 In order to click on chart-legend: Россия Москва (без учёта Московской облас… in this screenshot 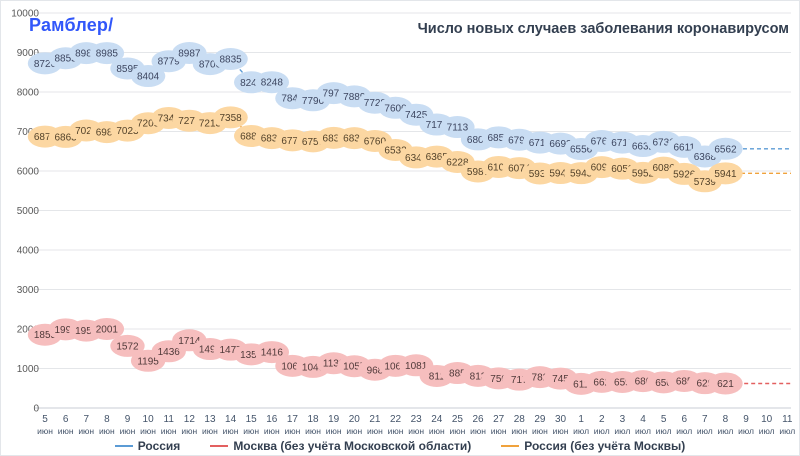, I will do `click(400, 446)`.